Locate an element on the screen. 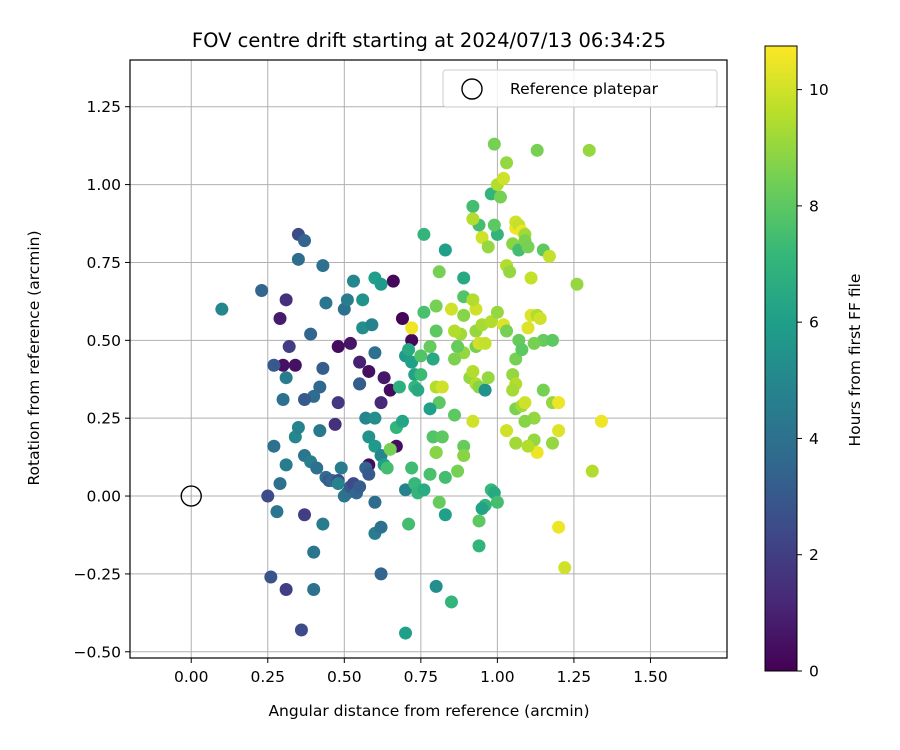  x-axis-label: Angular distance from reference (arcmin) is located at coordinates (428, 711).